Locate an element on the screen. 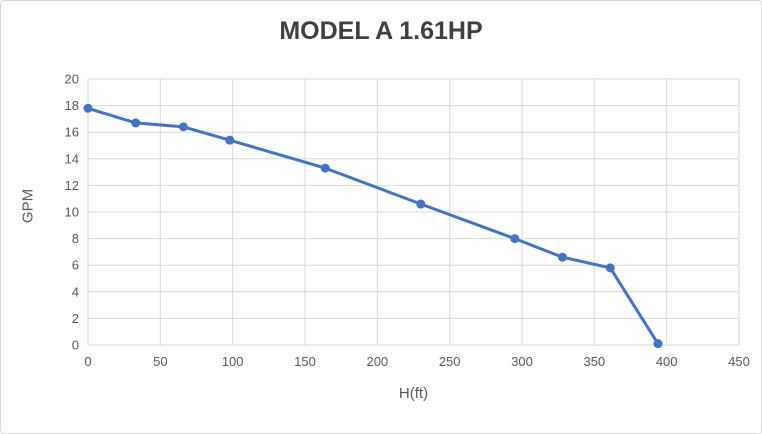 Image resolution: width=762 pixels, height=434 pixels. y-tick-label: 8 is located at coordinates (75, 238).